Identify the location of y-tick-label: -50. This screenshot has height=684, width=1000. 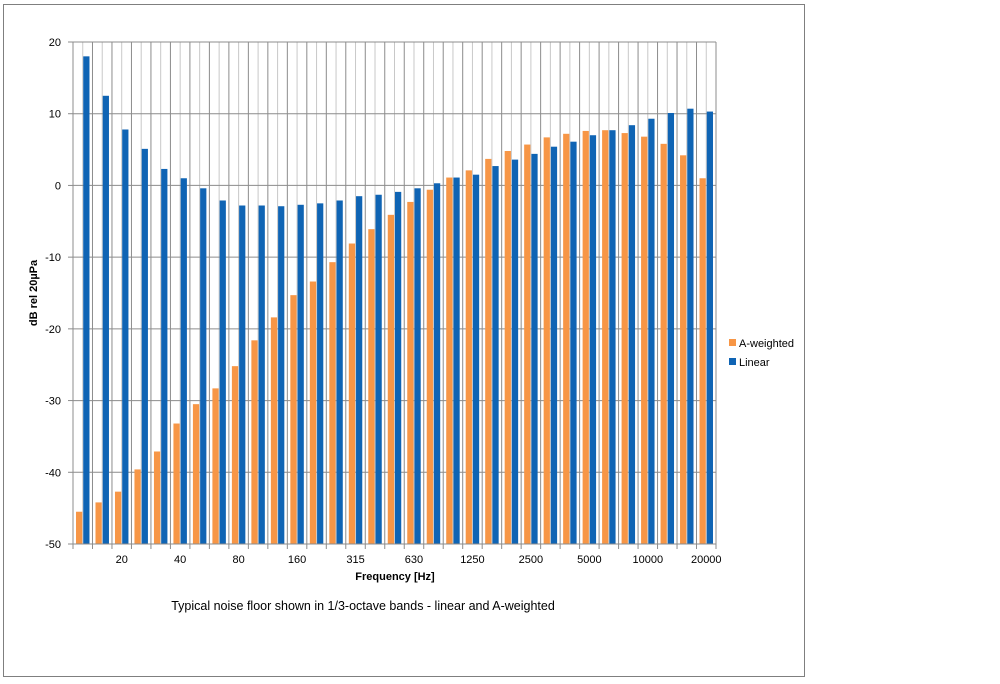
(53, 545).